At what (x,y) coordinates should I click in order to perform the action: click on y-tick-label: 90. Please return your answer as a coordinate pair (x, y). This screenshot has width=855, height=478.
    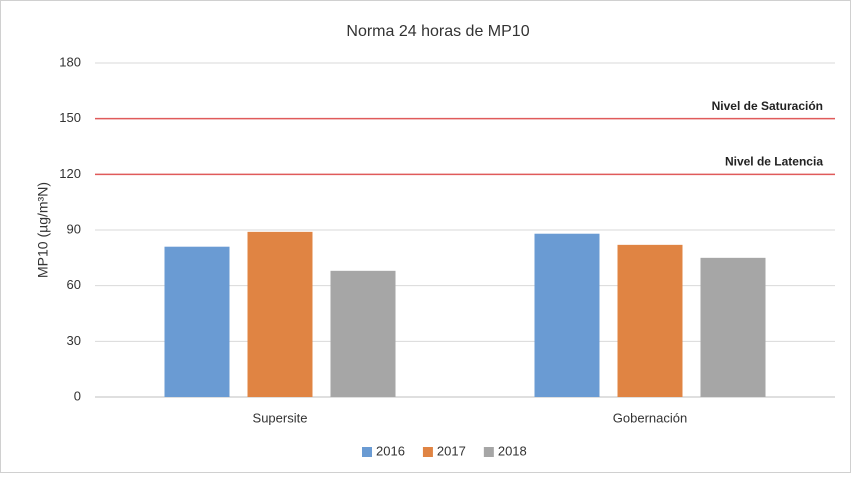
    Looking at the image, I should click on (74, 228).